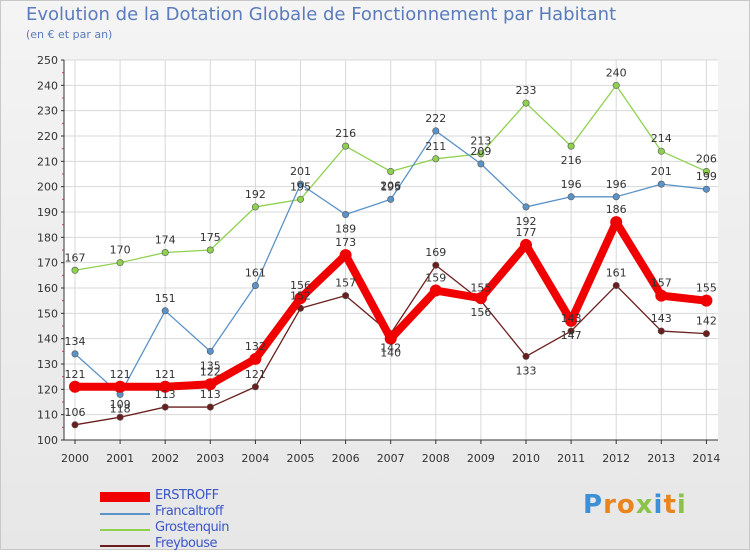  Describe the element at coordinates (616, 272) in the screenshot. I see `data-label-freybouse: 161` at that location.